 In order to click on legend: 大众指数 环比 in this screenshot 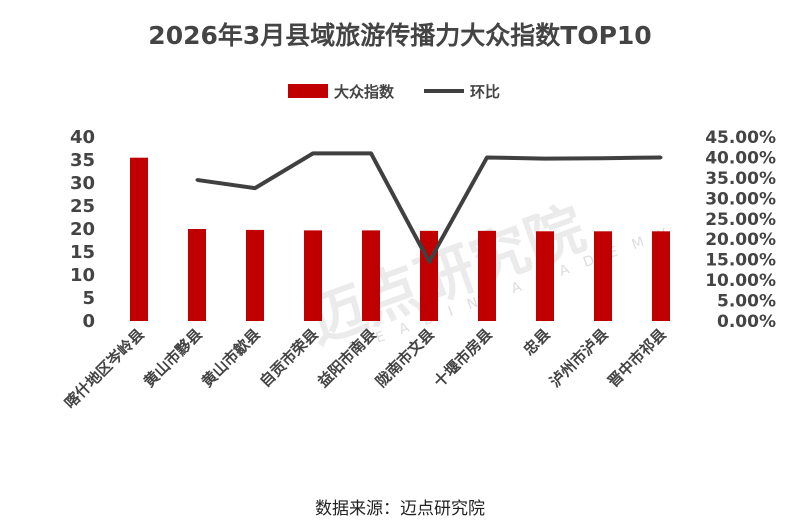, I will do `click(394, 92)`.